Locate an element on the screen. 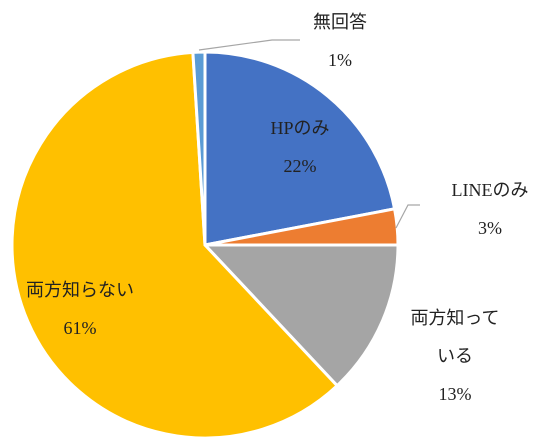  slice-label: 両方知っている 13% is located at coordinates (455, 356).